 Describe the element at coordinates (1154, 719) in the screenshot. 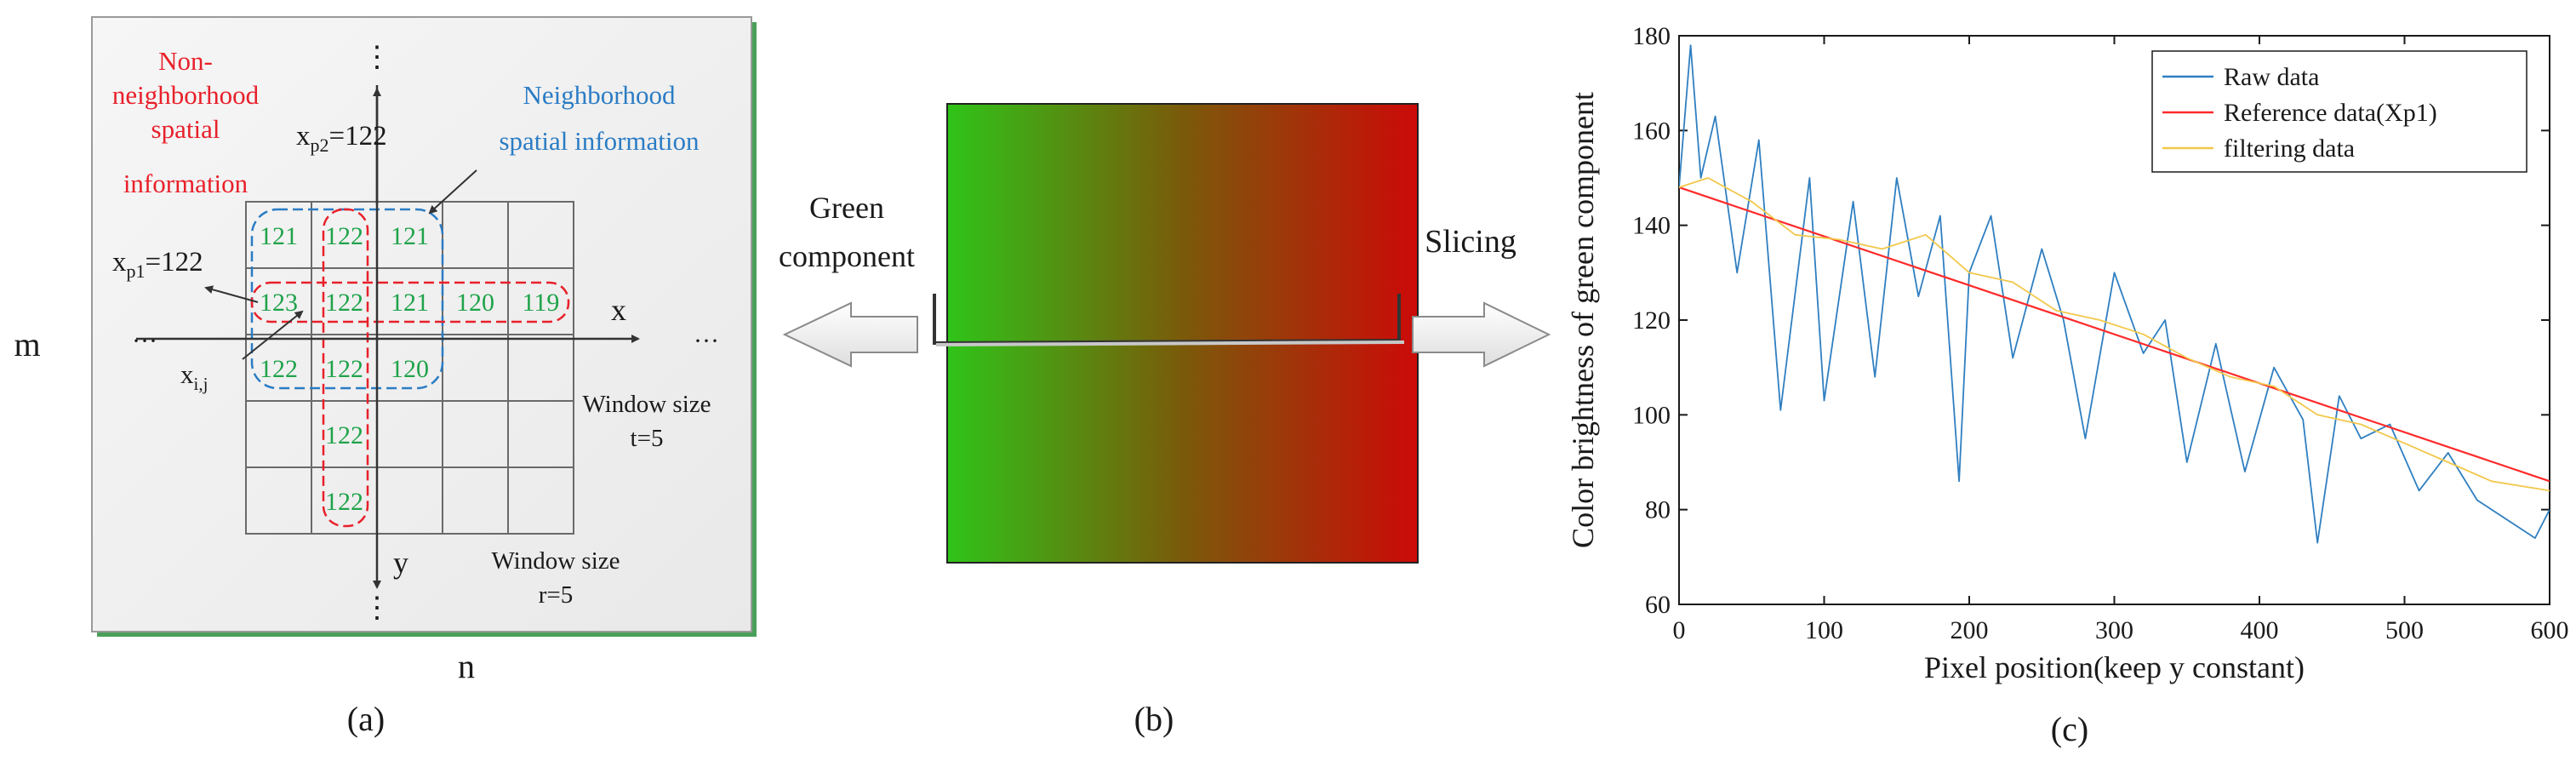

I see `caption-b: (b)` at that location.